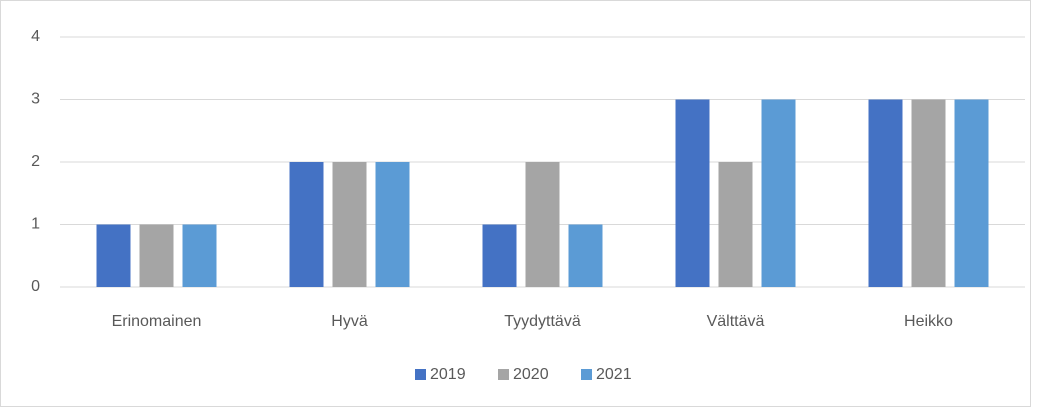 This screenshot has width=1048, height=412. Describe the element at coordinates (157, 321) in the screenshot. I see `x-tick-label: Erinomainen` at that location.